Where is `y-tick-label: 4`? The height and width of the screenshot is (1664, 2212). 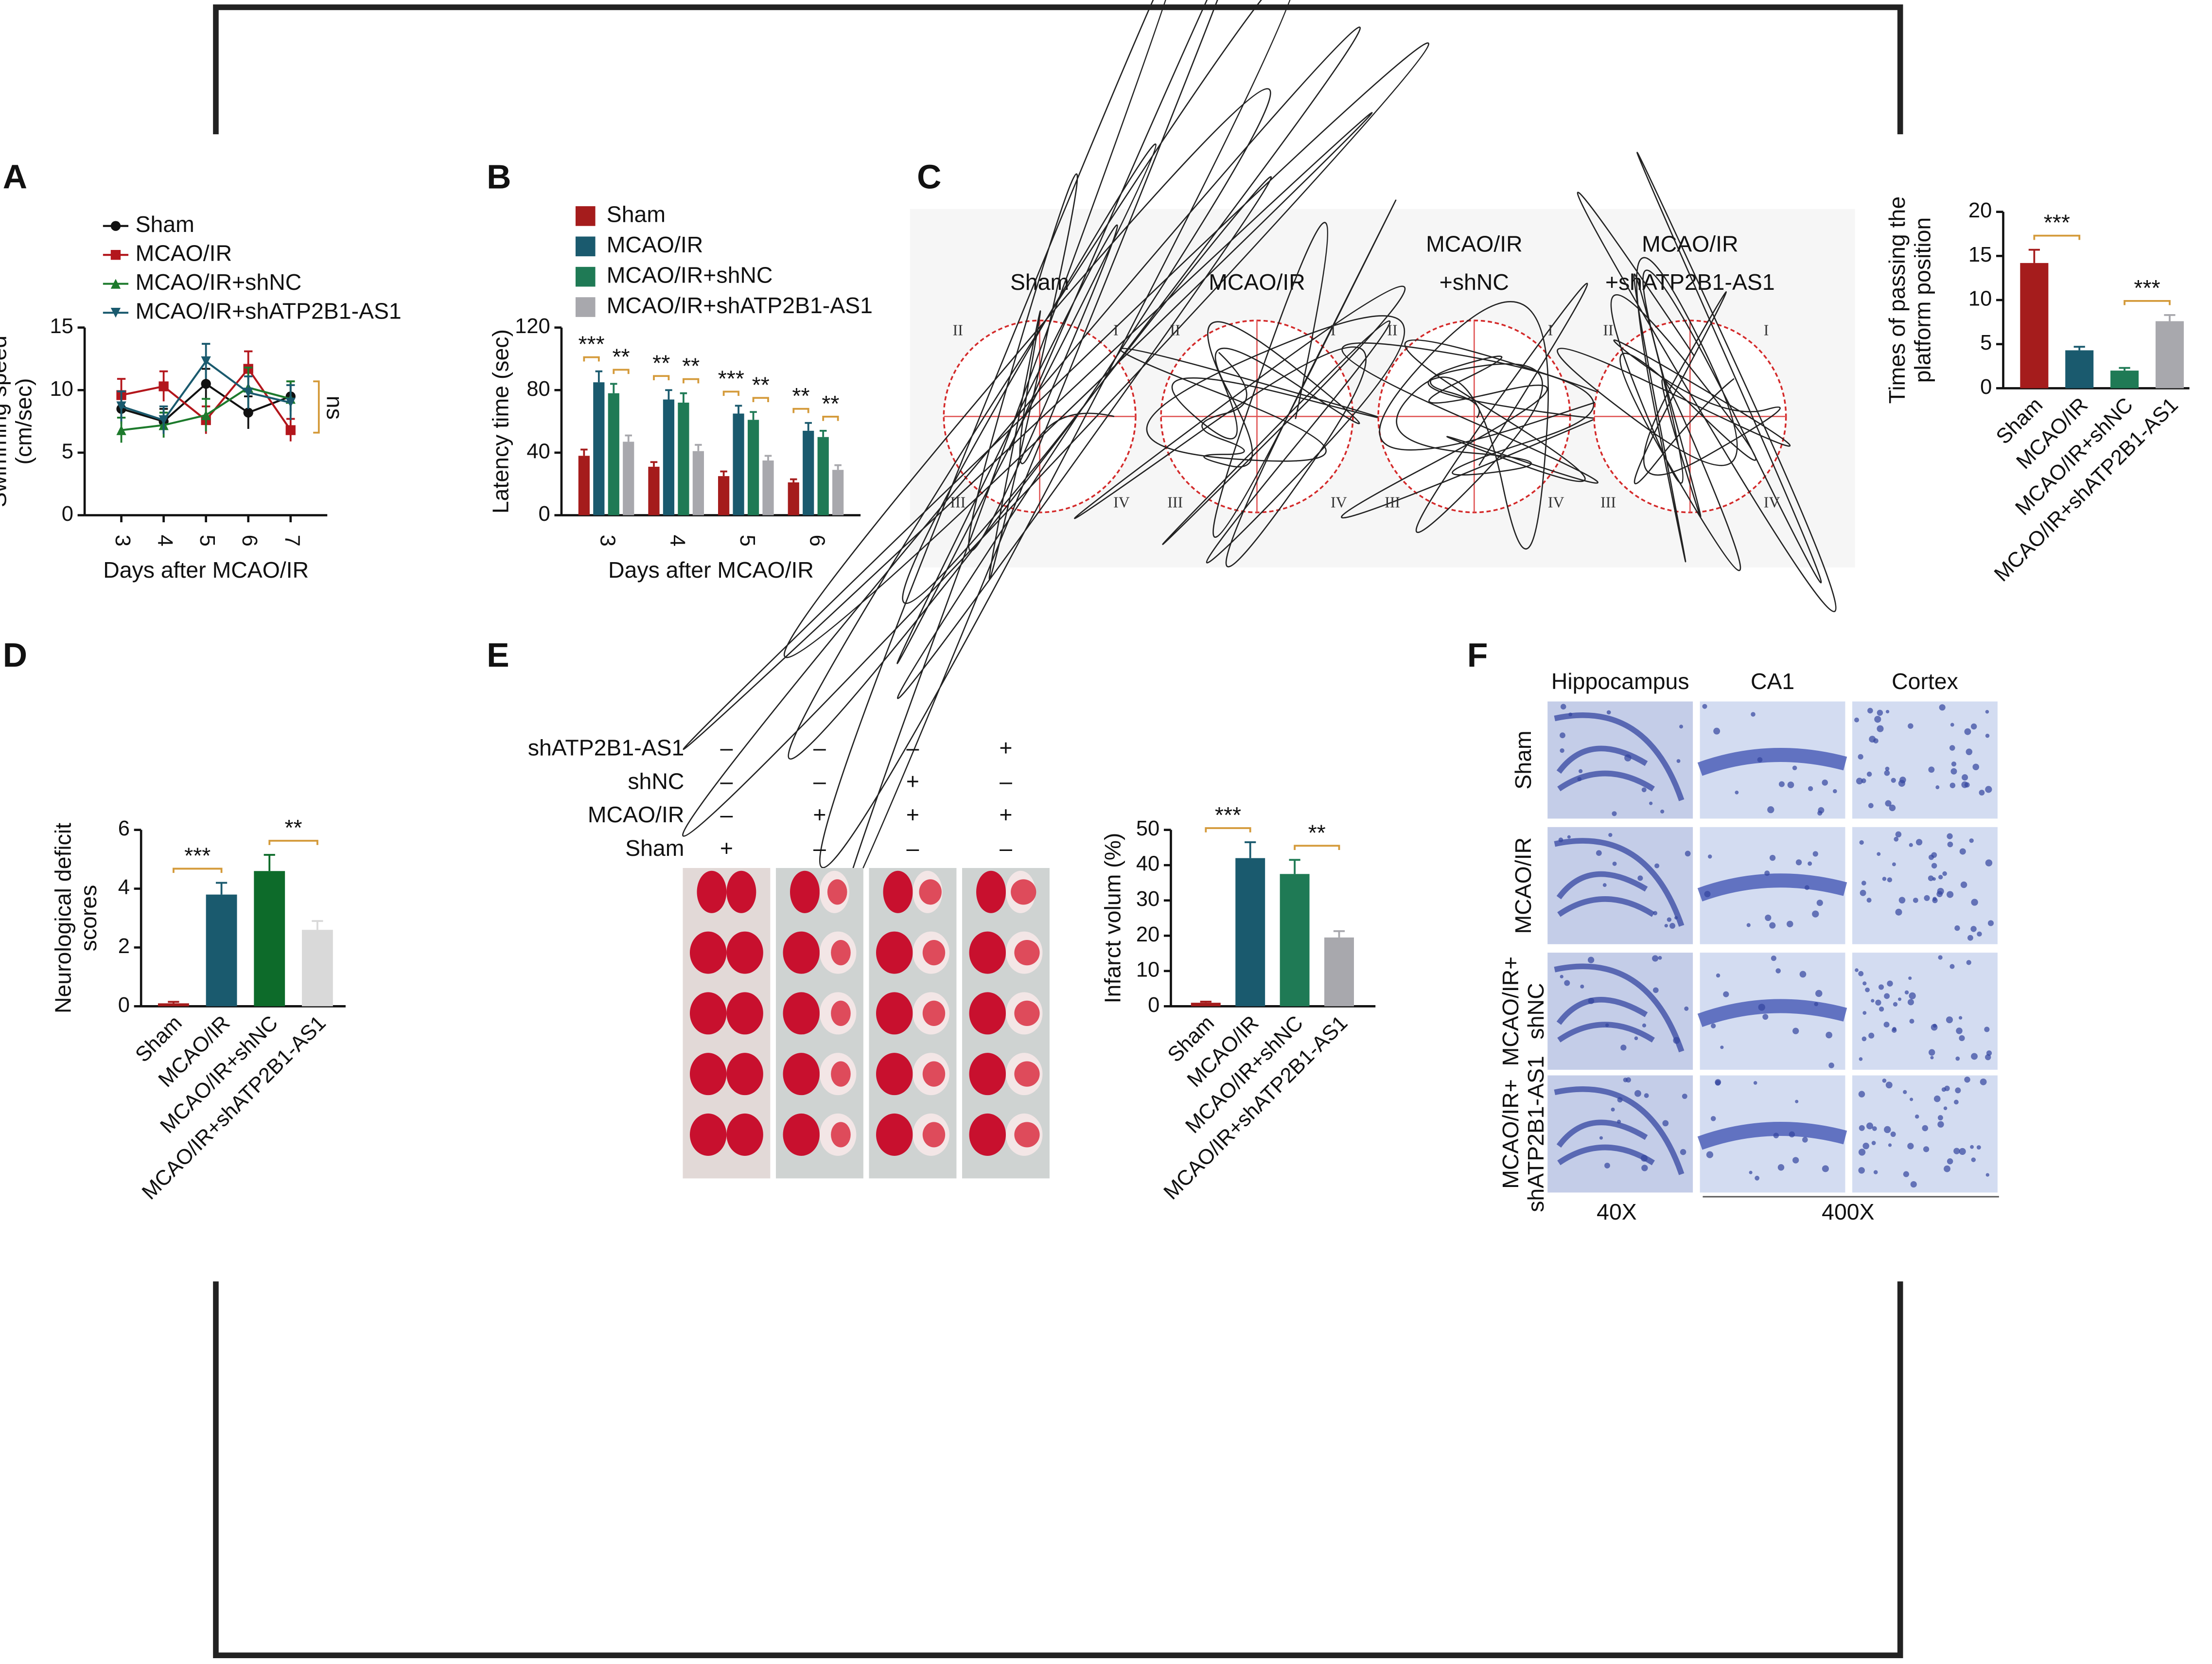 y-tick-label: 4 is located at coordinates (124, 887).